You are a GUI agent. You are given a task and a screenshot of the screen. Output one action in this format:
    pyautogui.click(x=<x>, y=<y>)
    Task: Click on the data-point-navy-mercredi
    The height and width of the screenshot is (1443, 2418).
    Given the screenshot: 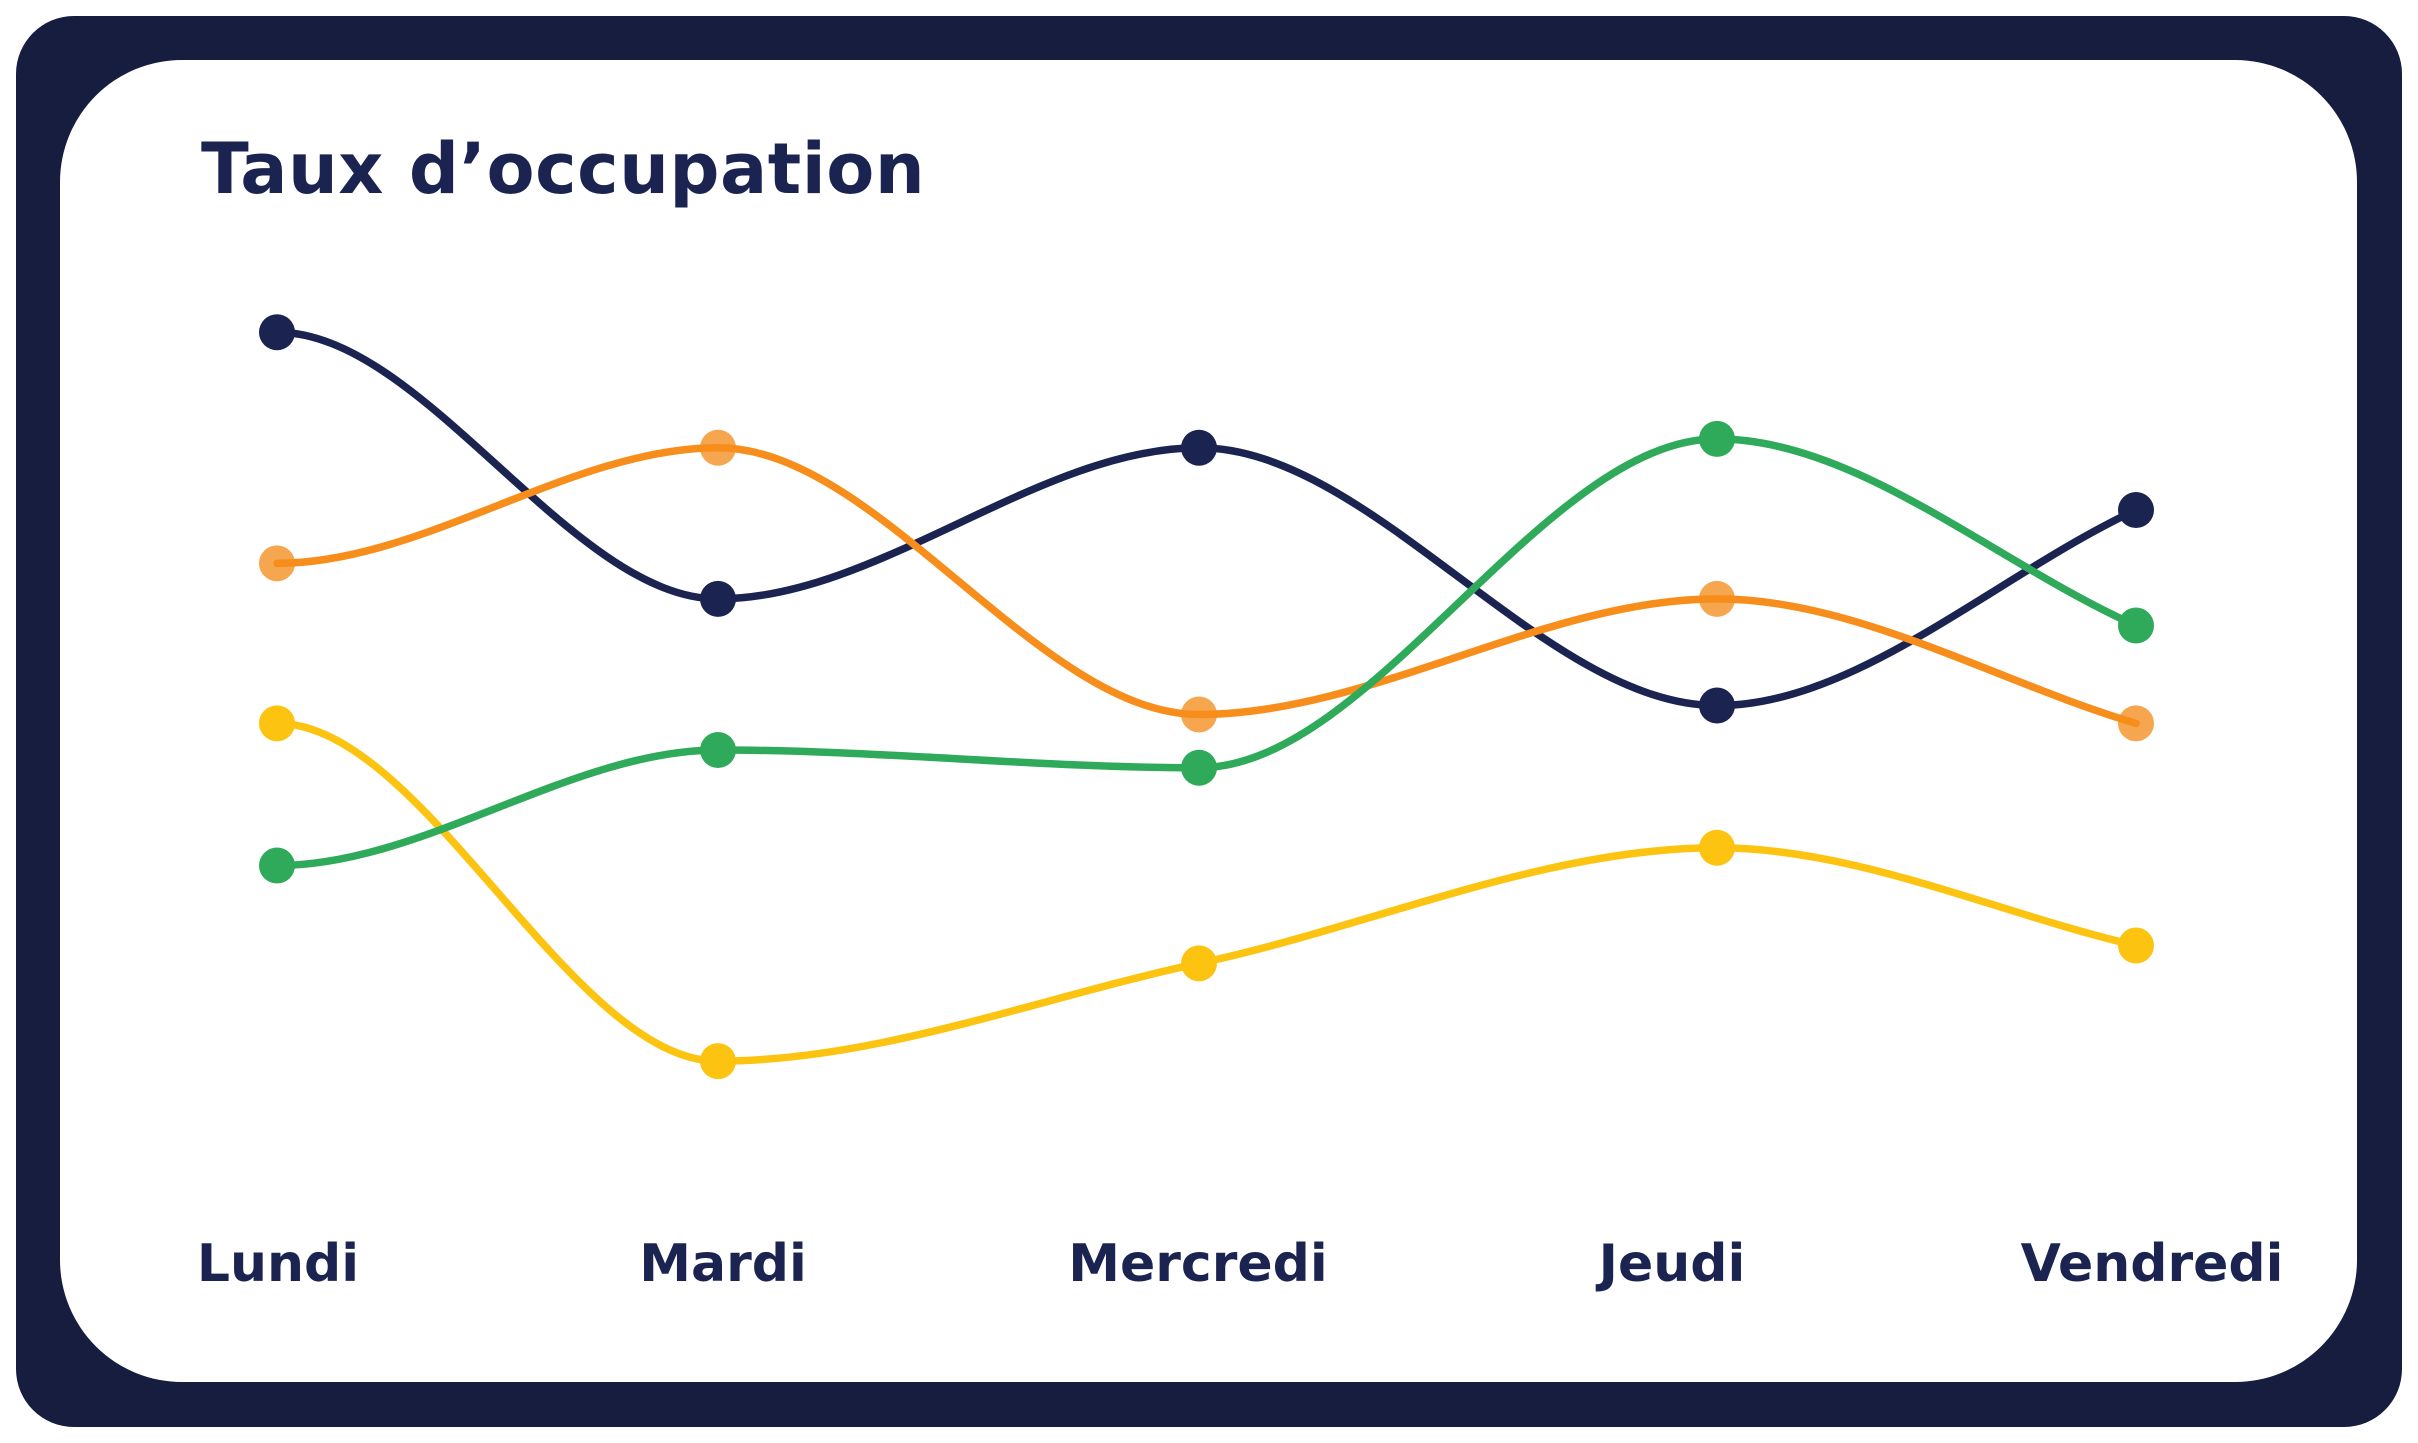 What is the action you would take?
    pyautogui.click(x=1199, y=447)
    